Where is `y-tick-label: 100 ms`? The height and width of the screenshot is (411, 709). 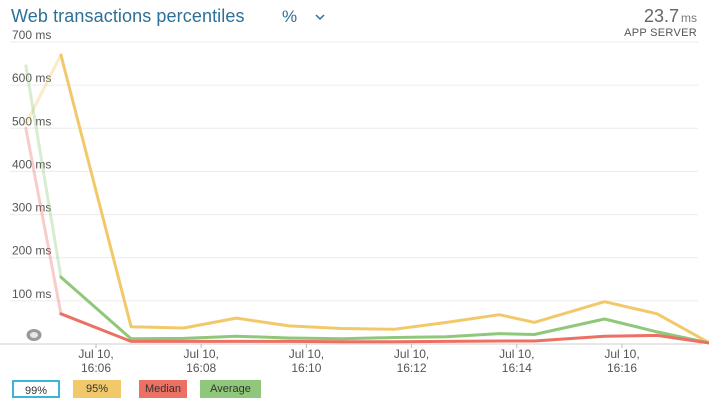 y-tick-label: 100 ms is located at coordinates (31, 294).